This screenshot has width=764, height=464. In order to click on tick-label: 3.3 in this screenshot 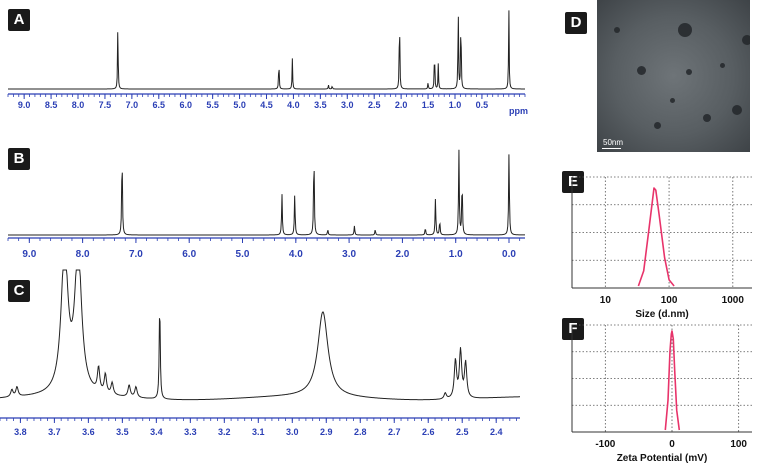, I will do `click(190, 432)`.